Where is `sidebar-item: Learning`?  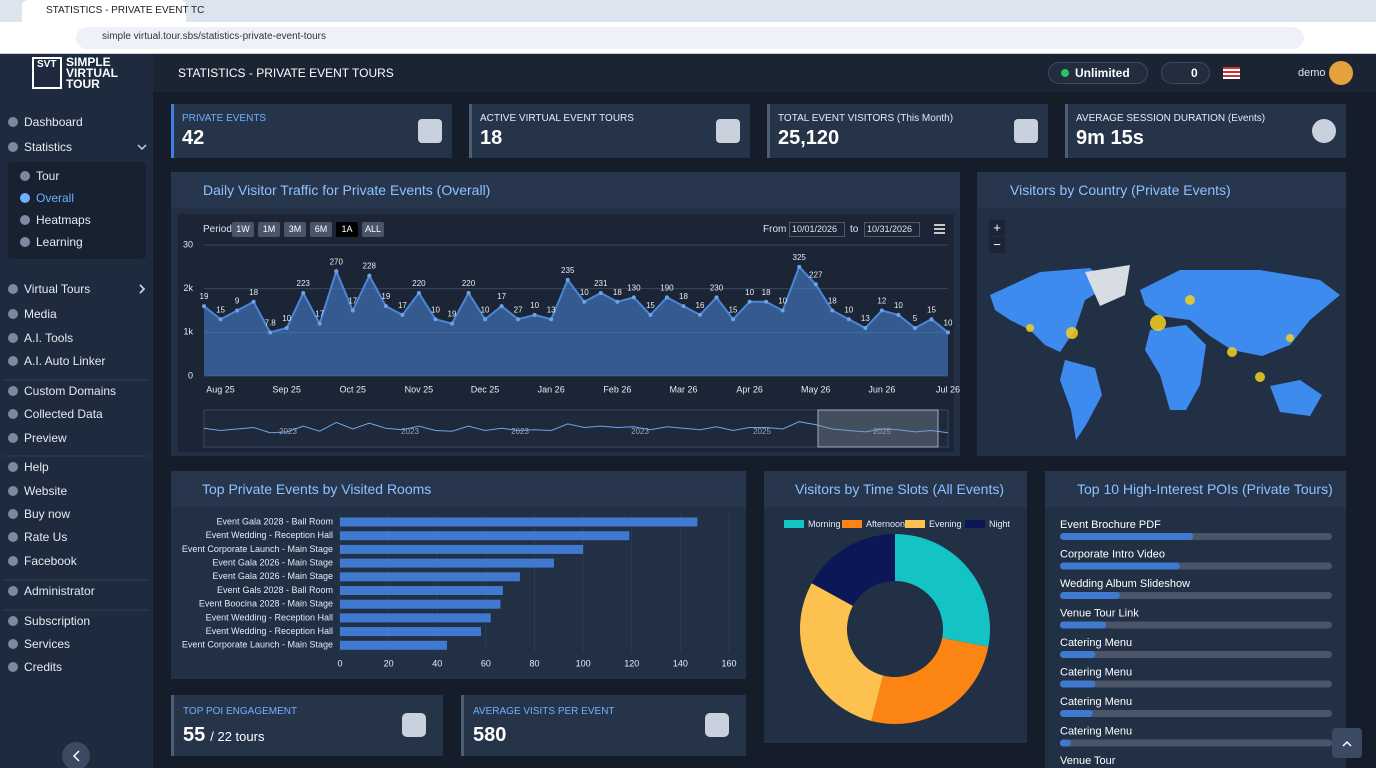
sidebar-item: Learning is located at coordinates (59, 242).